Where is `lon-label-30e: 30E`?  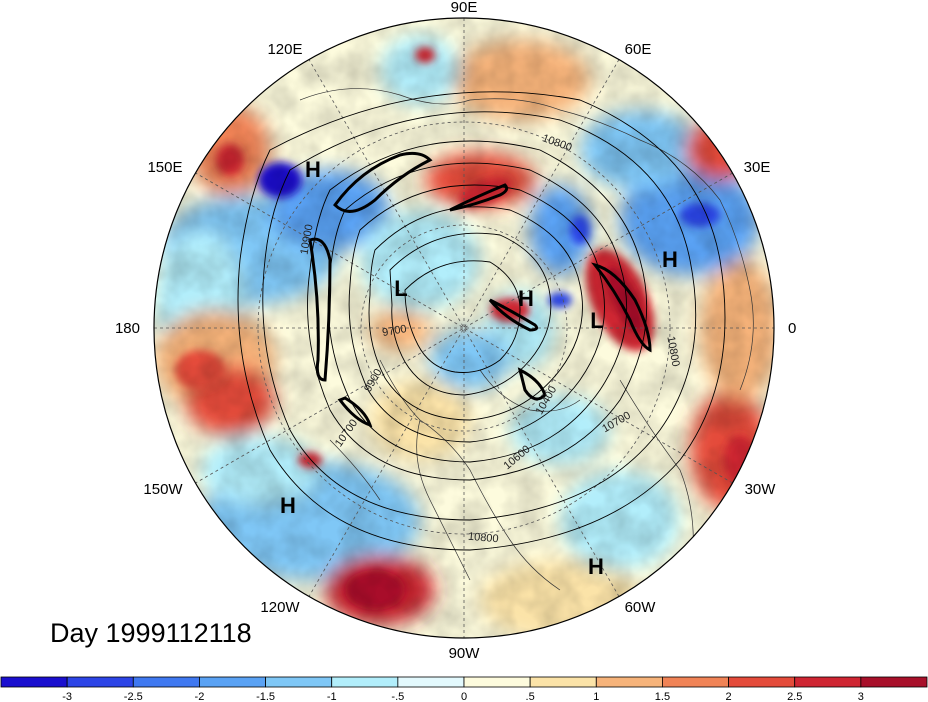
lon-label-30e: 30E is located at coordinates (757, 167).